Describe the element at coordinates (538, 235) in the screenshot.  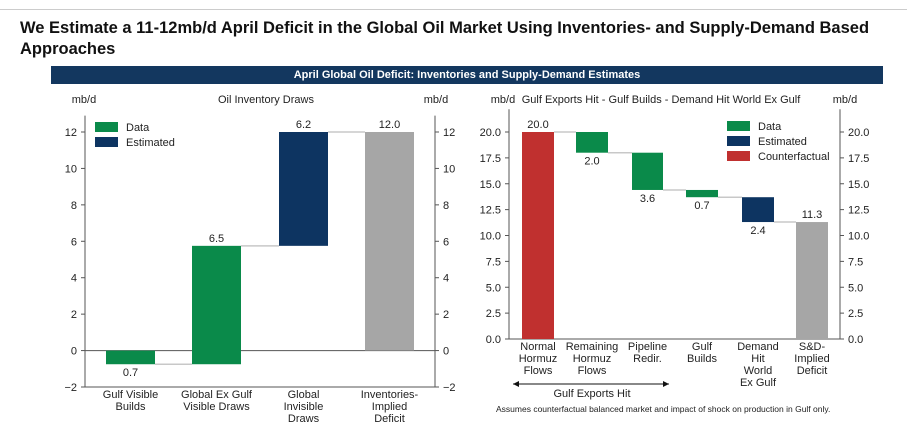
I see `bar-counterfactual` at that location.